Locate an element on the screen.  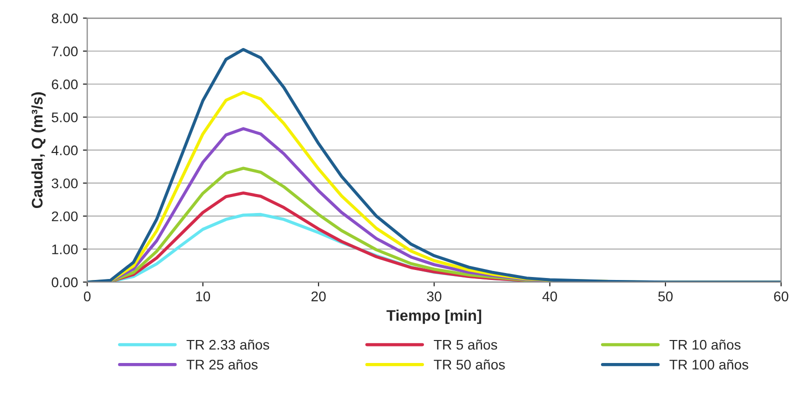
y-axis-title: Caudal, Q (m³/s) is located at coordinates (38, 150).